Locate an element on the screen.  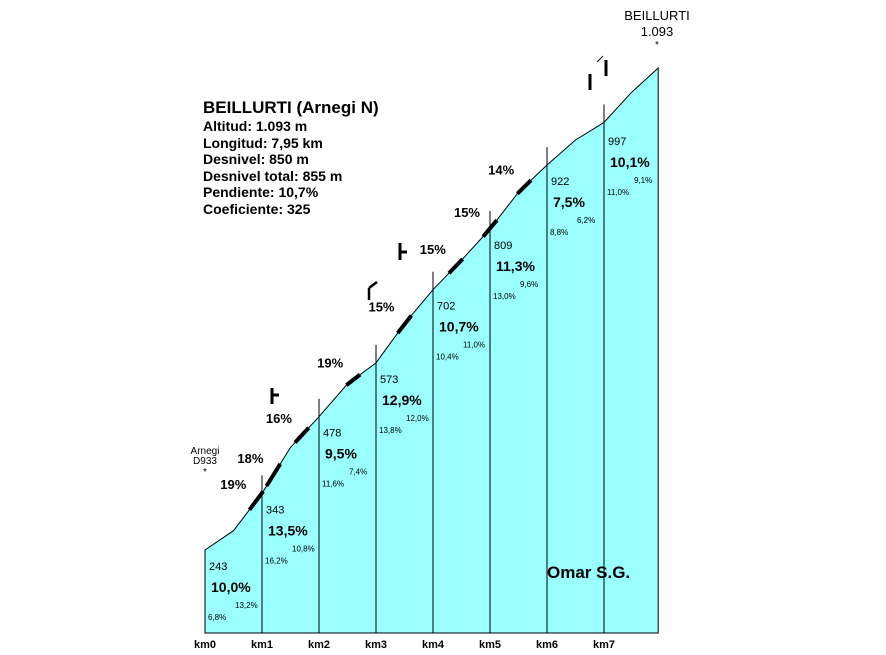
author-credit: Omar S.G. is located at coordinates (588, 572).